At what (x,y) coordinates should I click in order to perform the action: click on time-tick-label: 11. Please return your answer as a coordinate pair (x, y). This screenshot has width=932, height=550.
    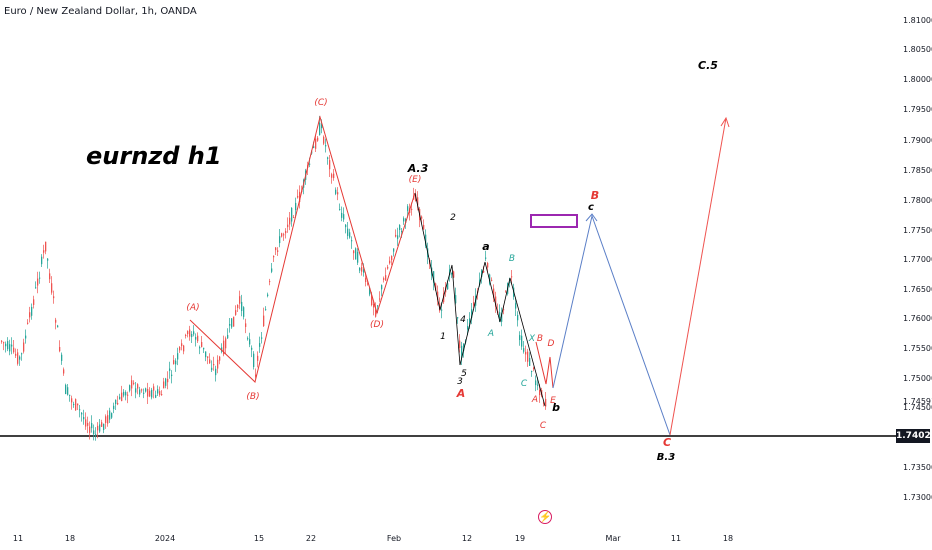
    Looking at the image, I should click on (18, 538).